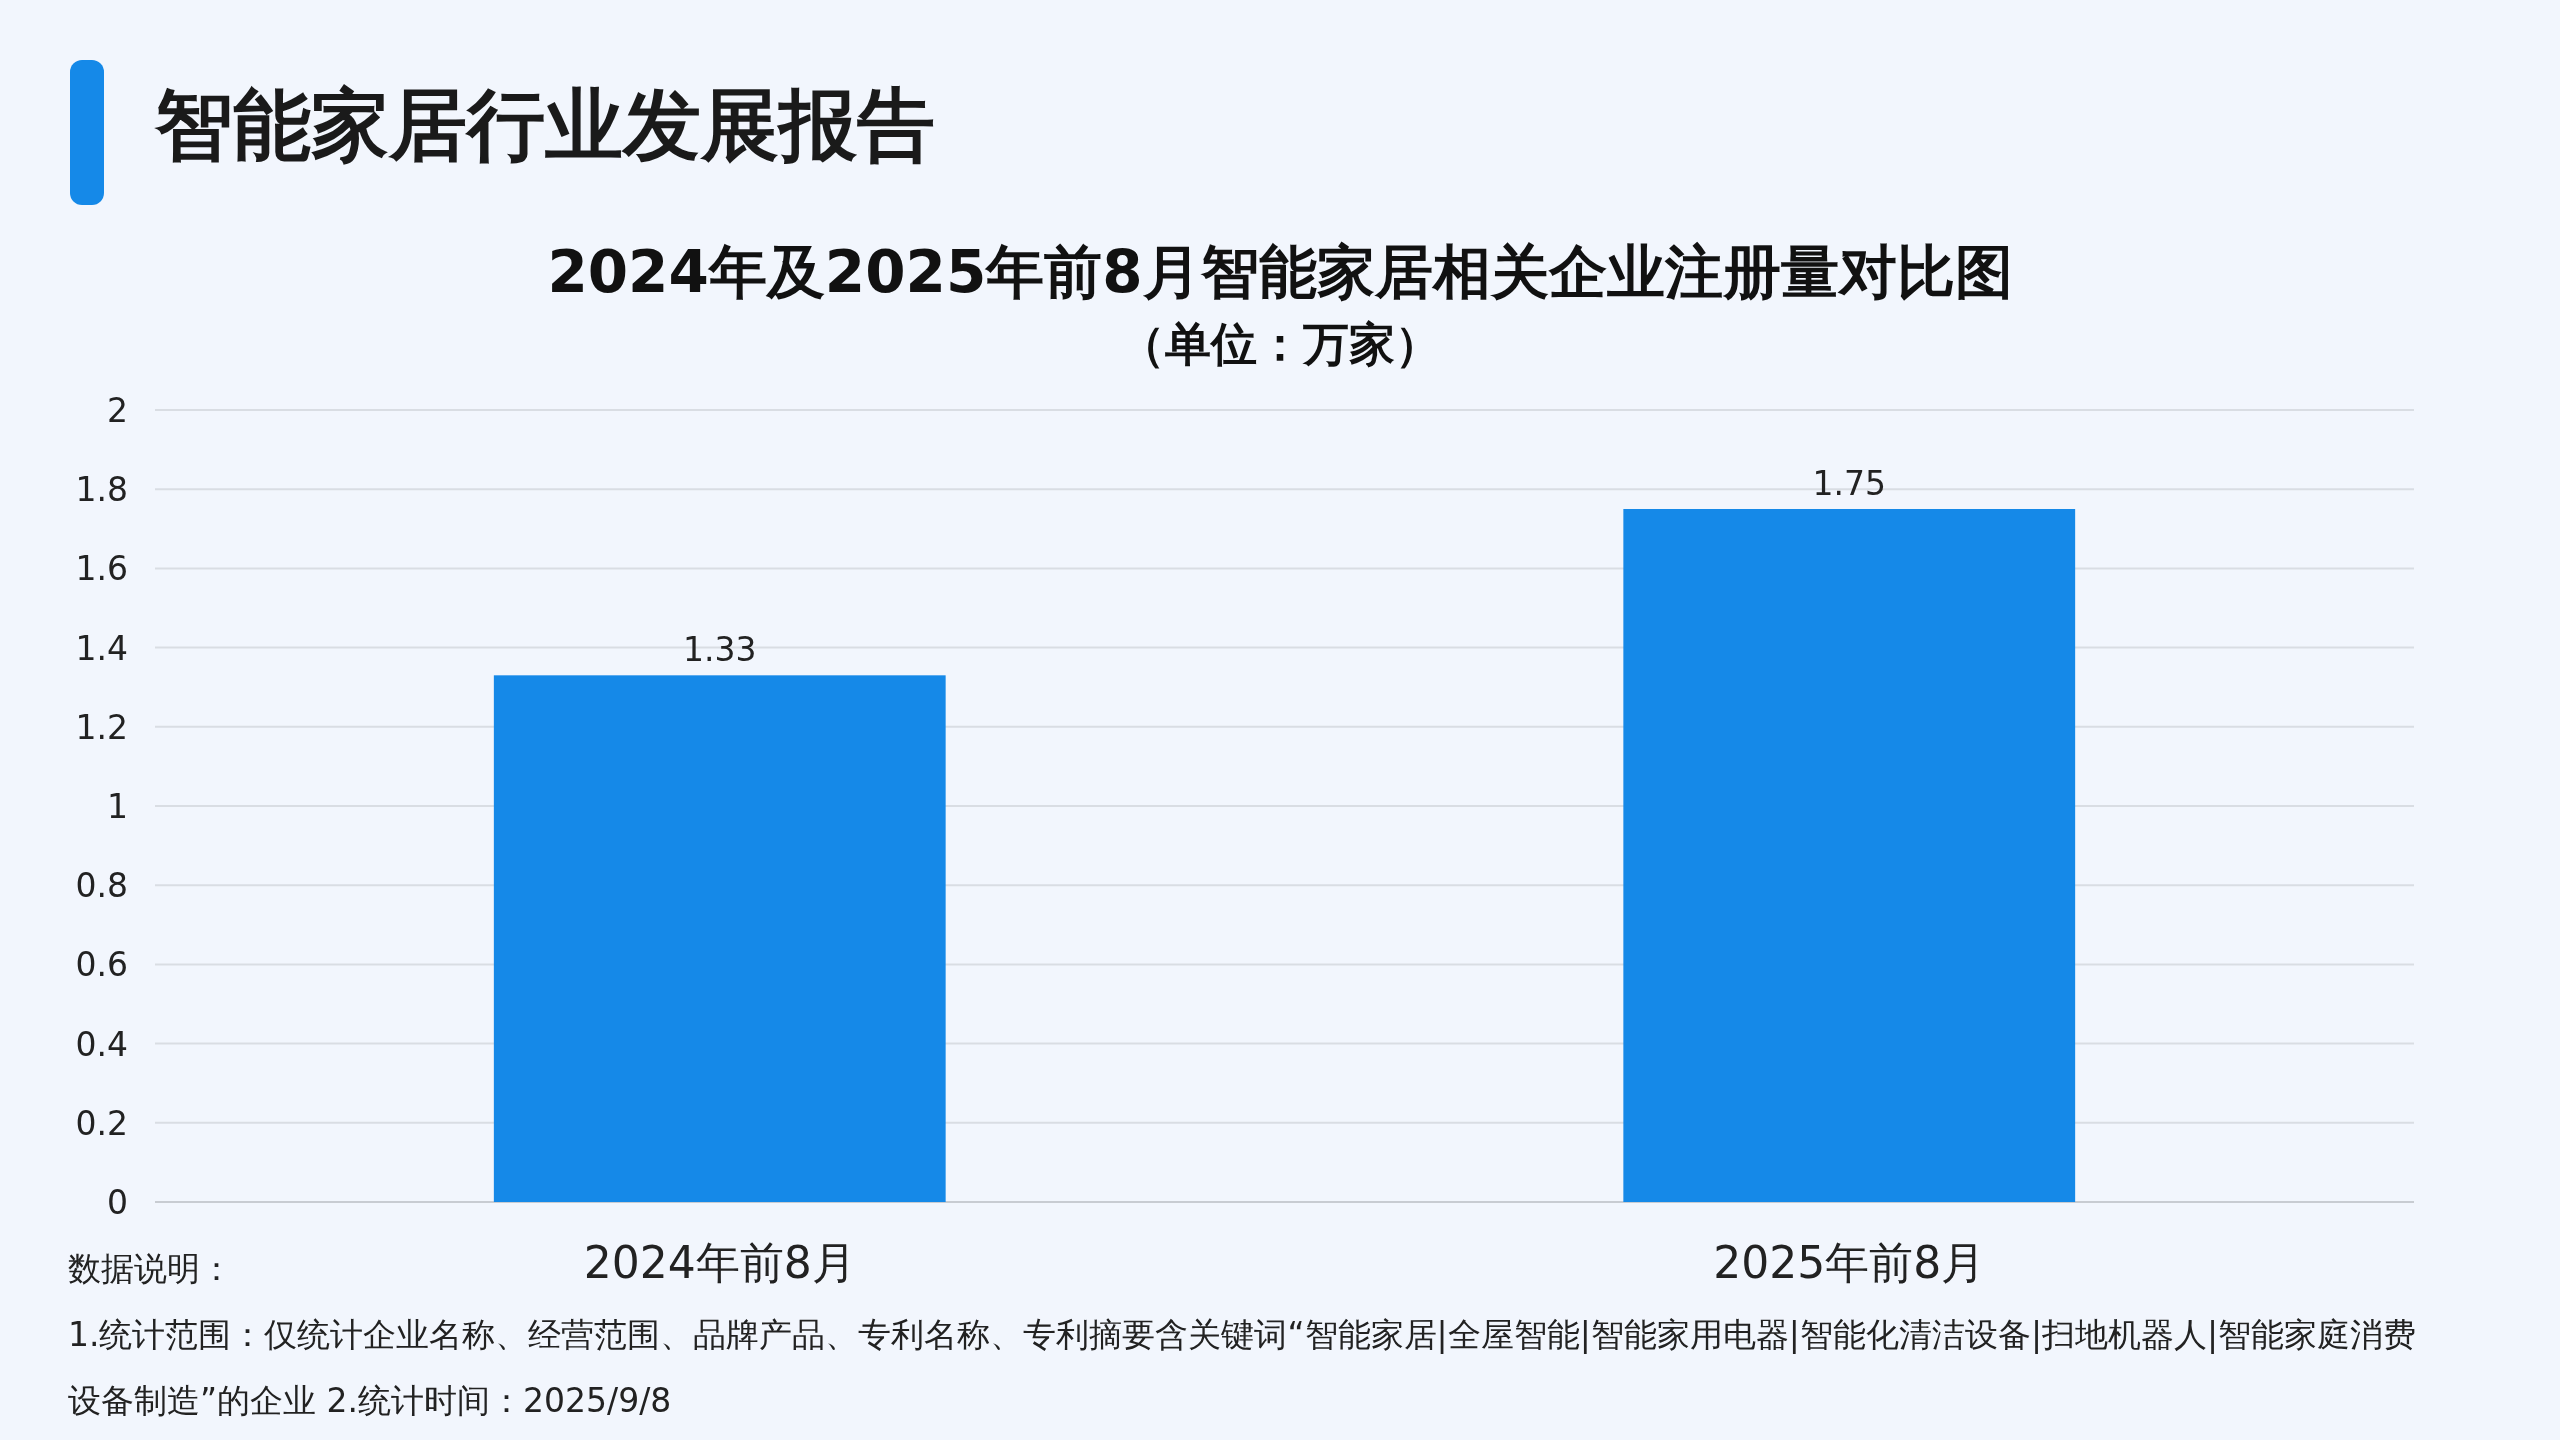  What do you see at coordinates (101, 727) in the screenshot?
I see `y-tick-label: 1.2` at bounding box center [101, 727].